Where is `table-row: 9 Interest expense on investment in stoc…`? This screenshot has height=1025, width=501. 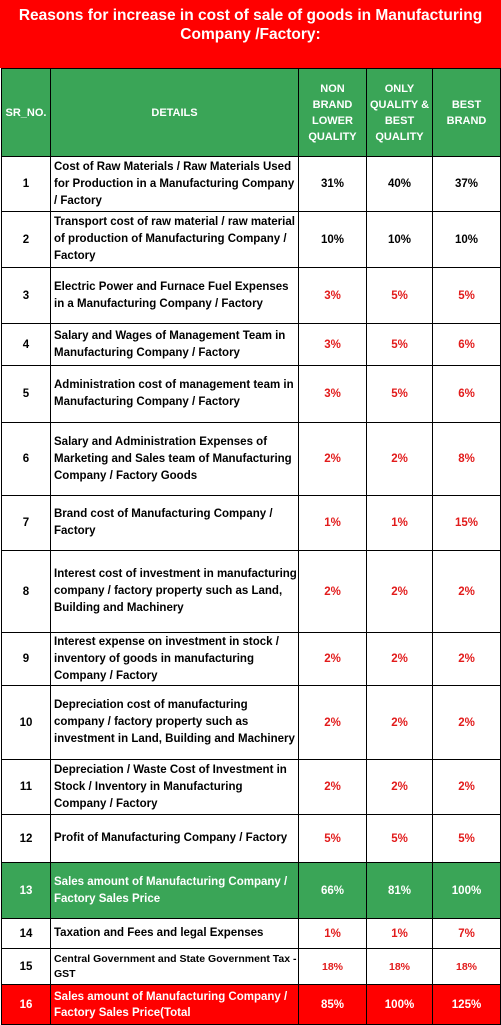
table-row: 9 Interest expense on investment in stoc… is located at coordinates (251, 659).